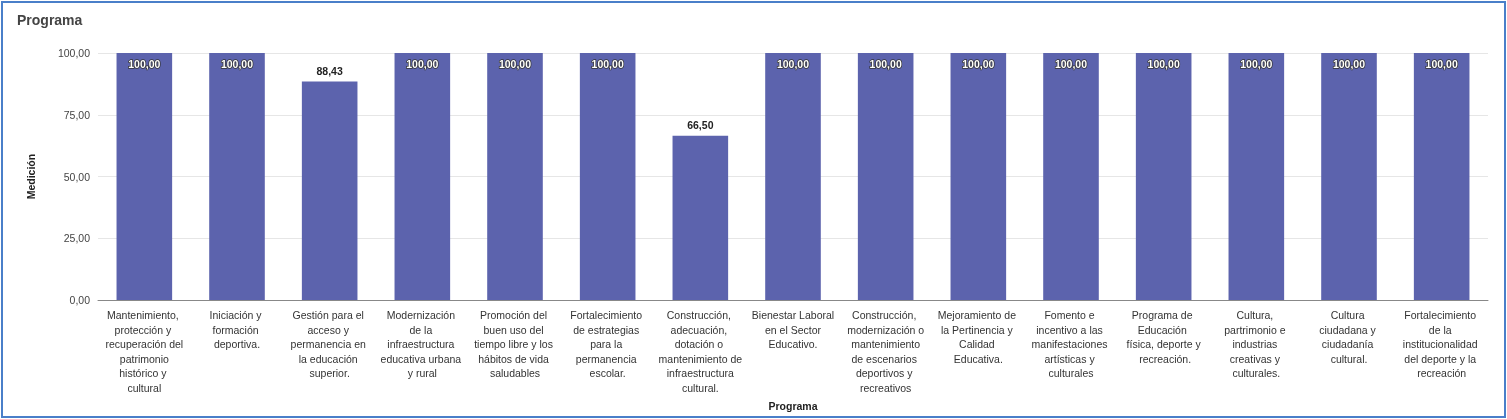  Describe the element at coordinates (80, 300) in the screenshot. I see `y-tick-label: 0,00` at that location.